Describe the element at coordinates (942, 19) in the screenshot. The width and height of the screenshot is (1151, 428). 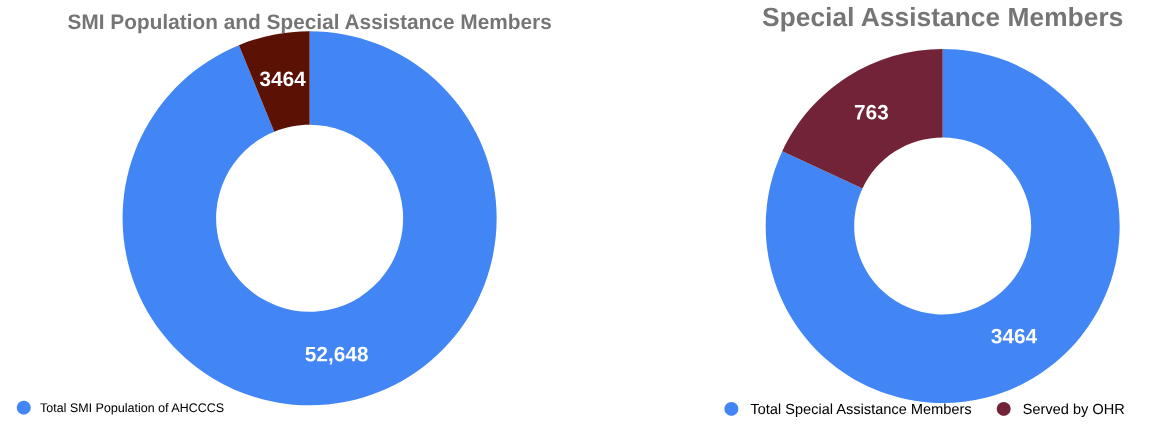
I see `chart-title: Special Assistance Members` at that location.